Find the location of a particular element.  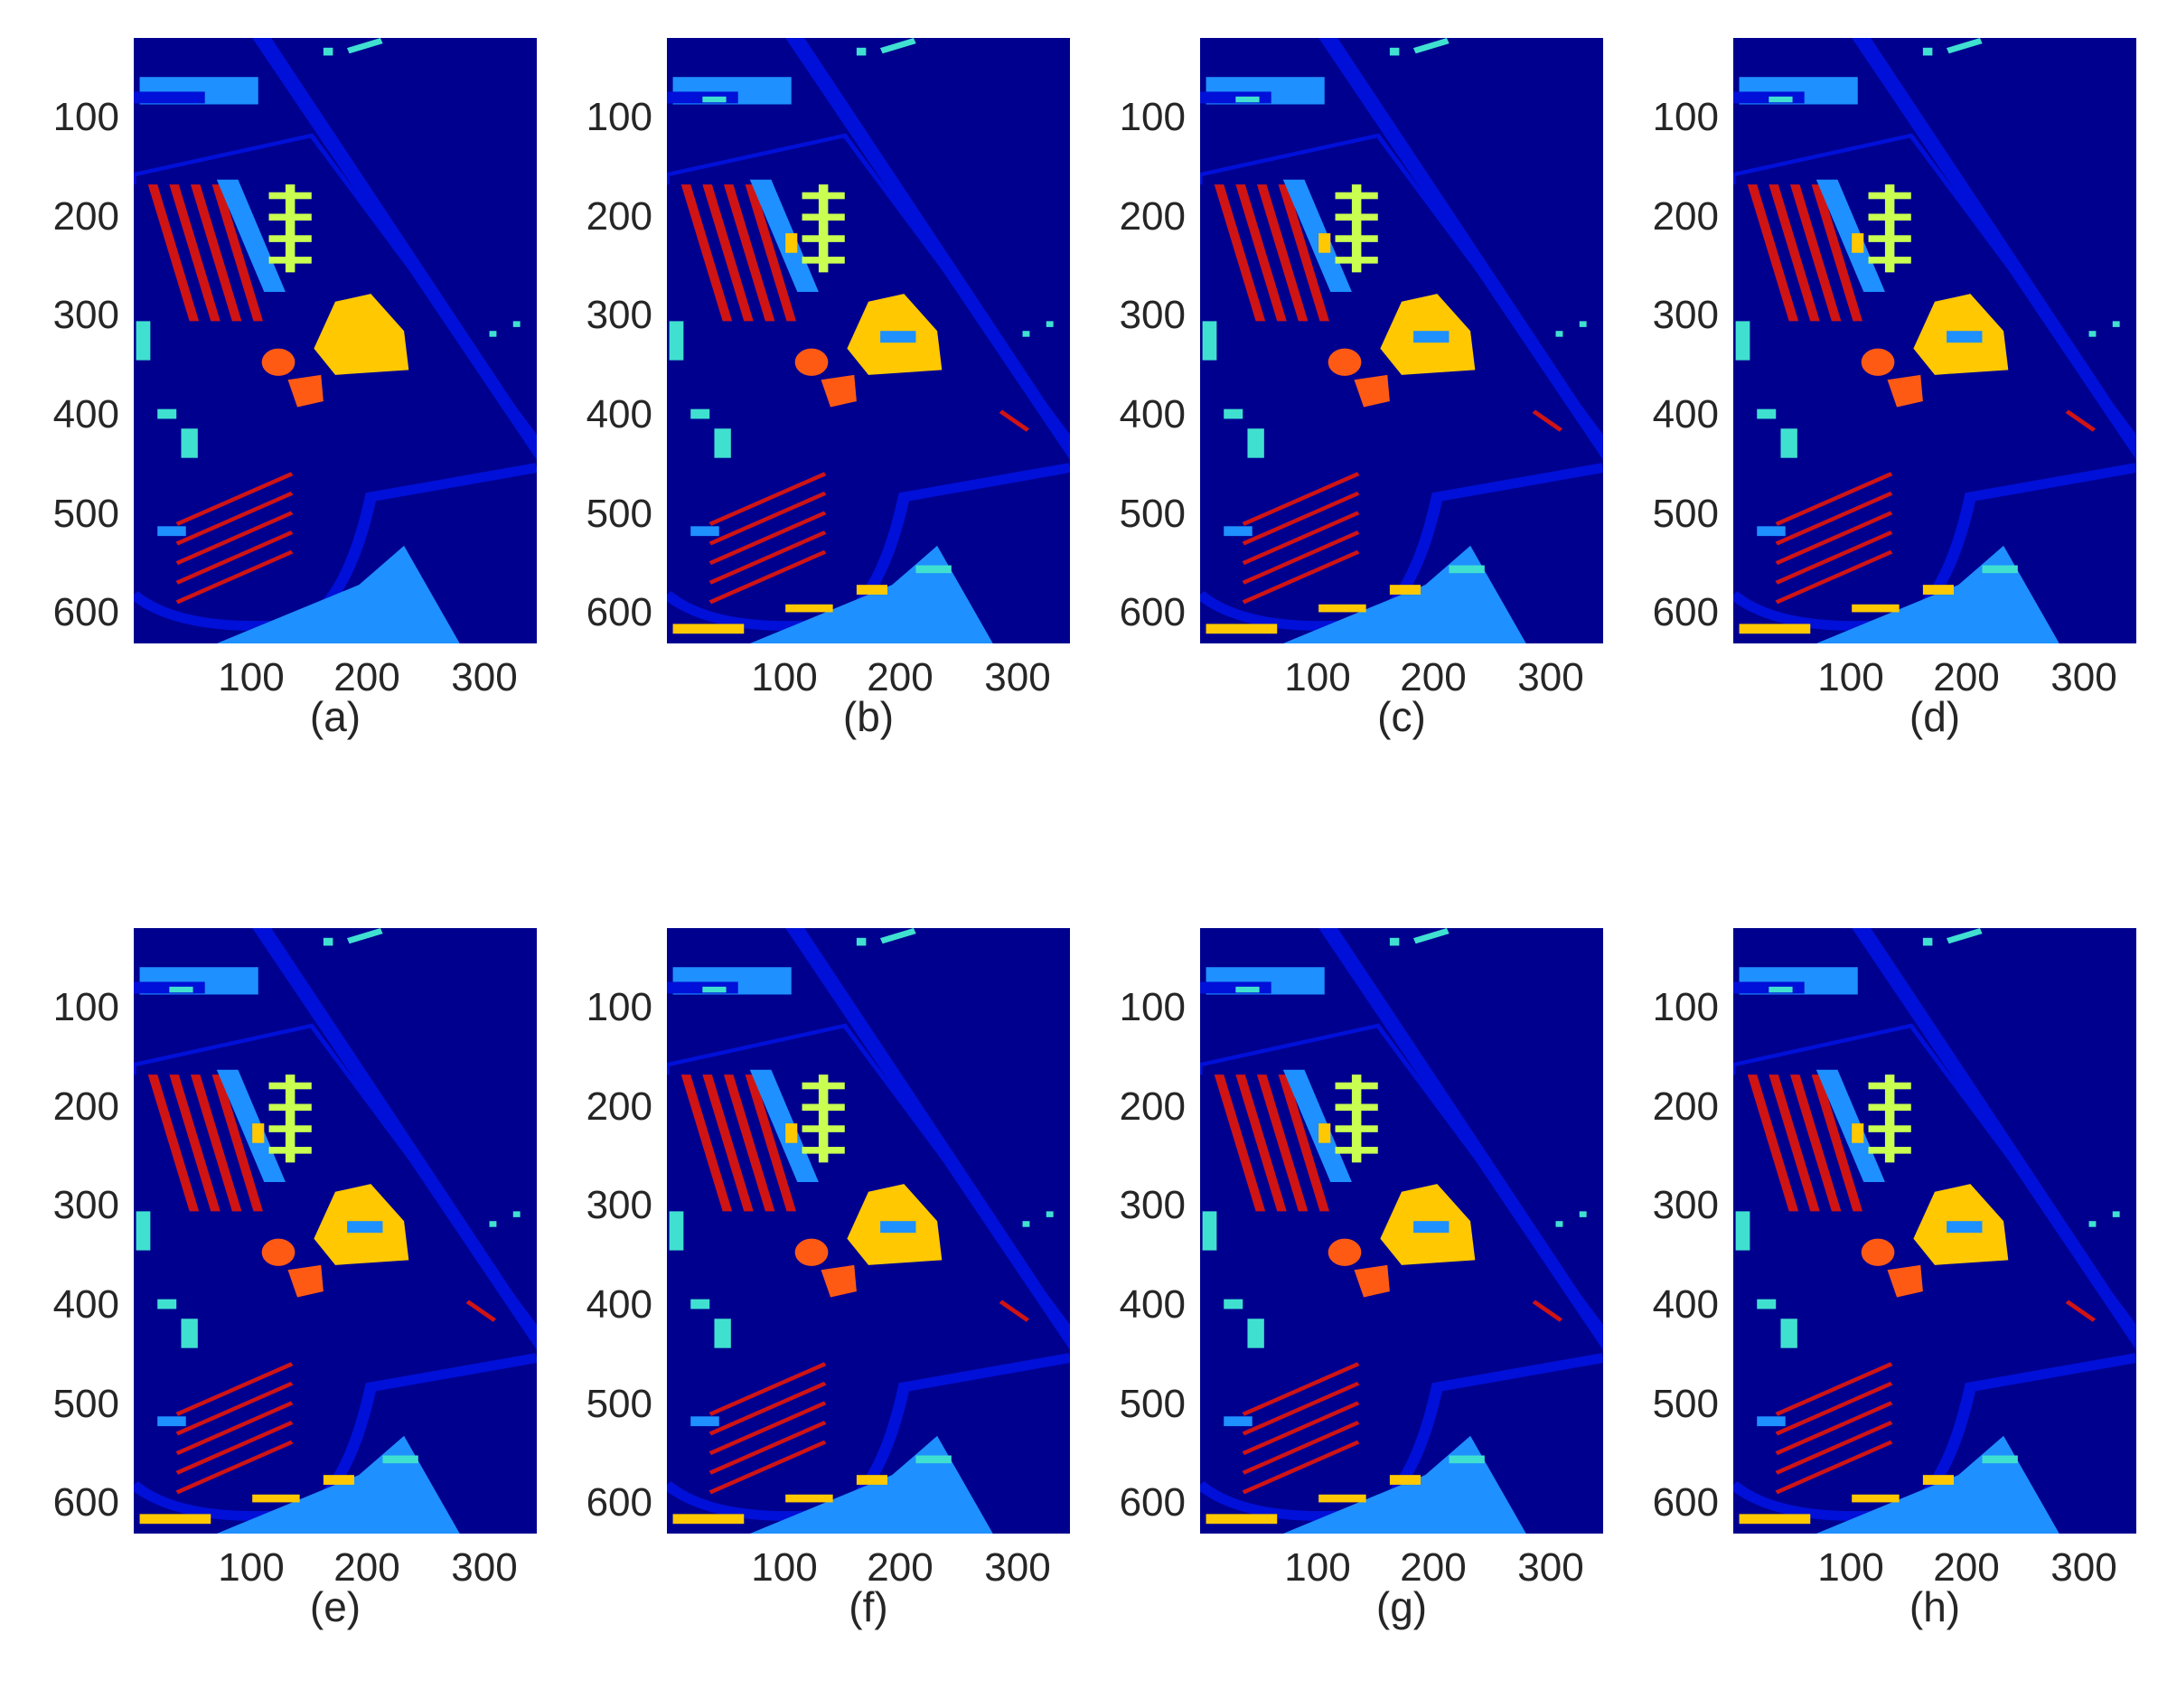

classification-map-panel-d: 100 200 300 400 500 600 is located at coordinates (1868, 393).